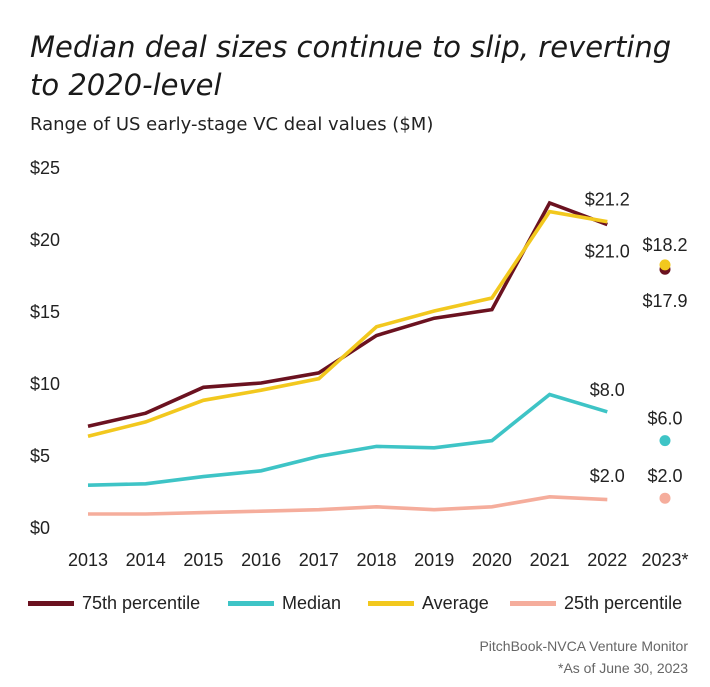 This screenshot has height=687, width=710. What do you see at coordinates (665, 441) in the screenshot?
I see `data-point-median-2023` at bounding box center [665, 441].